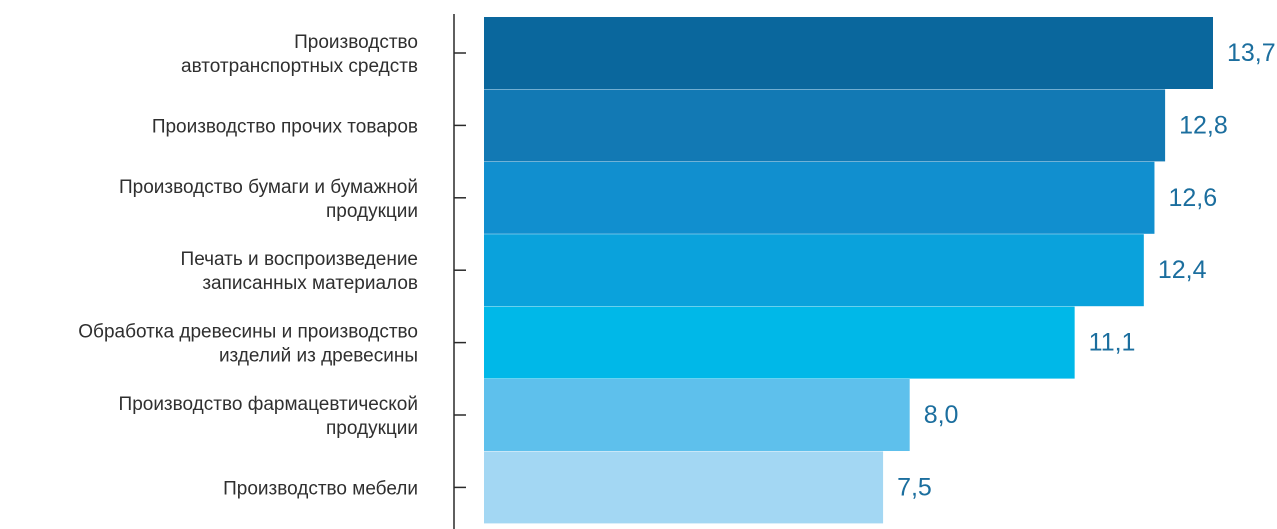 This screenshot has height=529, width=1277. What do you see at coordinates (941, 415) in the screenshot?
I see `value-label-5: 8,0` at bounding box center [941, 415].